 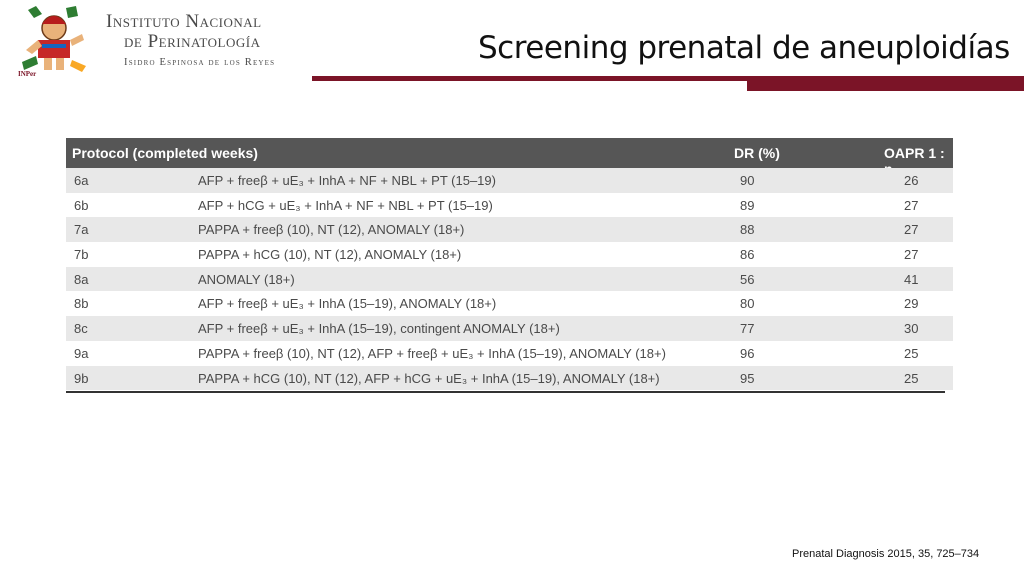 I want to click on row-id: 9a, so click(x=81, y=353).